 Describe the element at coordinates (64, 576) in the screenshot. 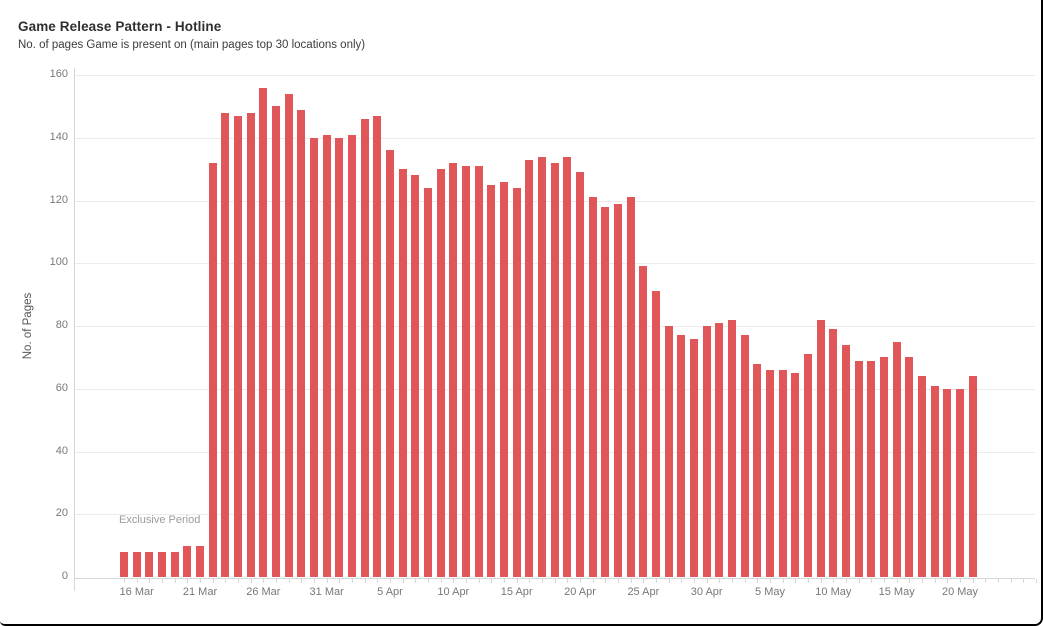

I see `y-tick-label: 0` at that location.